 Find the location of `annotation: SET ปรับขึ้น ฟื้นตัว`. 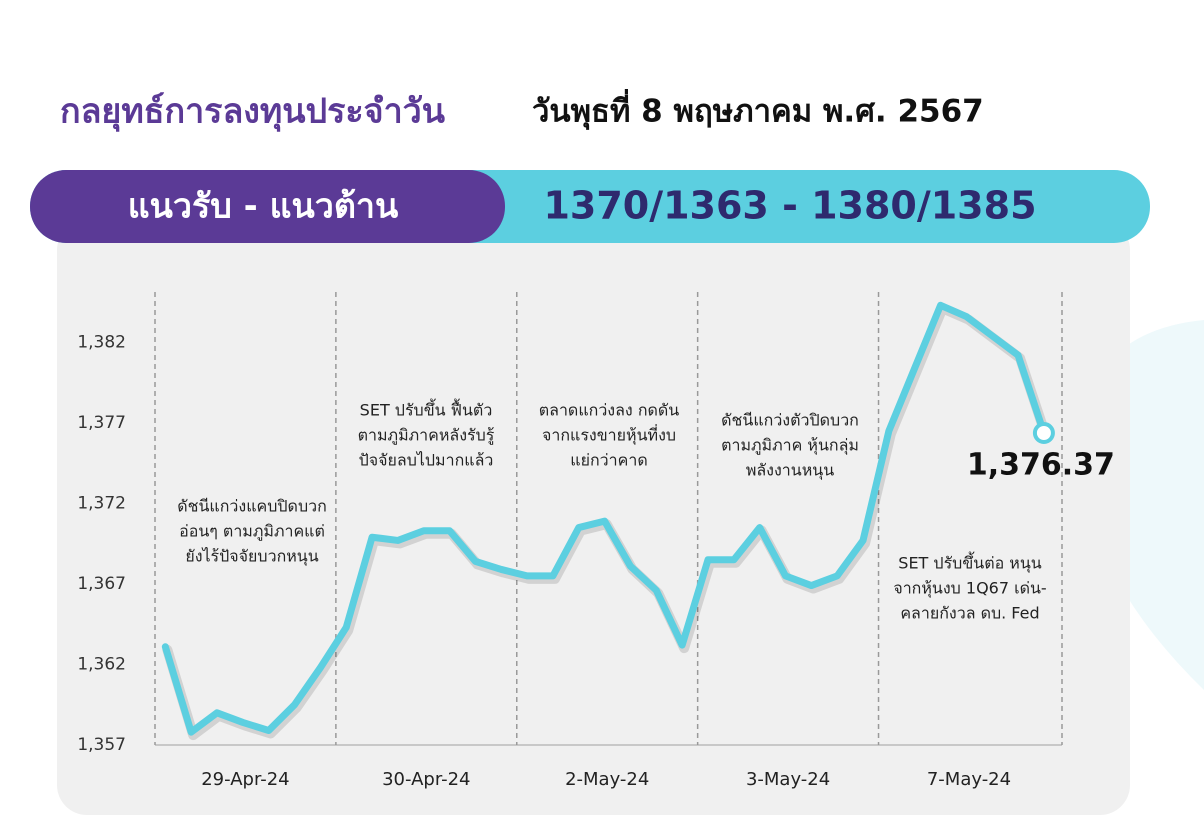

annotation: SET ปรับขึ้น ฟื้นตัว is located at coordinates (426, 409).